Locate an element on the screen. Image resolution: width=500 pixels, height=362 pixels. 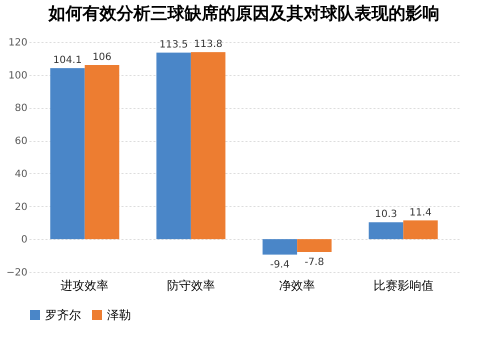
x-tick-label: 净效率 is located at coordinates (297, 285).